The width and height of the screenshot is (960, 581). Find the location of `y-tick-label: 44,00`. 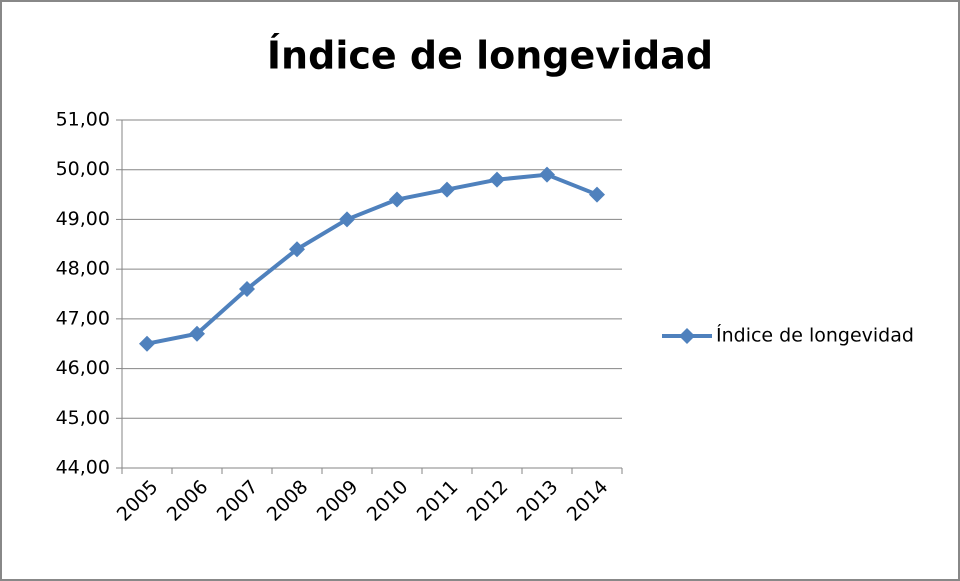

y-tick-label: 44,00 is located at coordinates (83, 468).